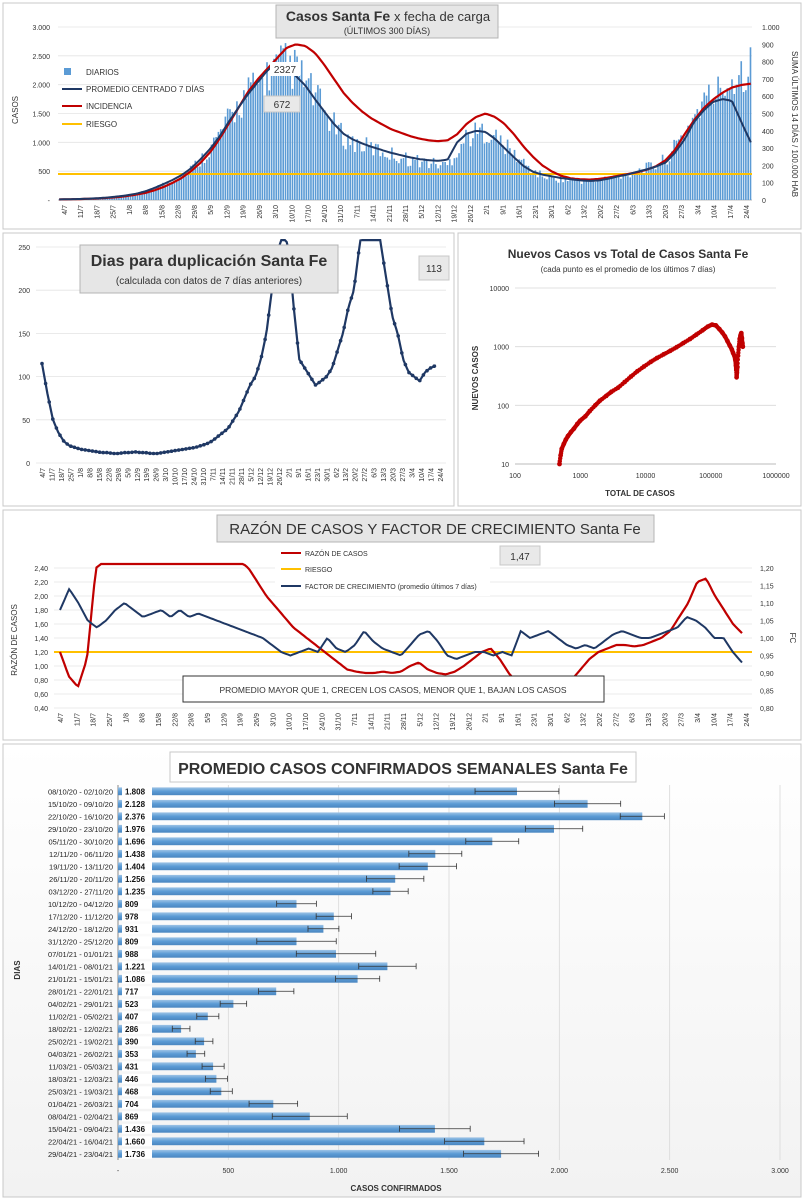 This screenshot has width=805, height=1200. Describe the element at coordinates (308, 475) in the screenshot. I see `x-tick-label: 16/1` at that location.